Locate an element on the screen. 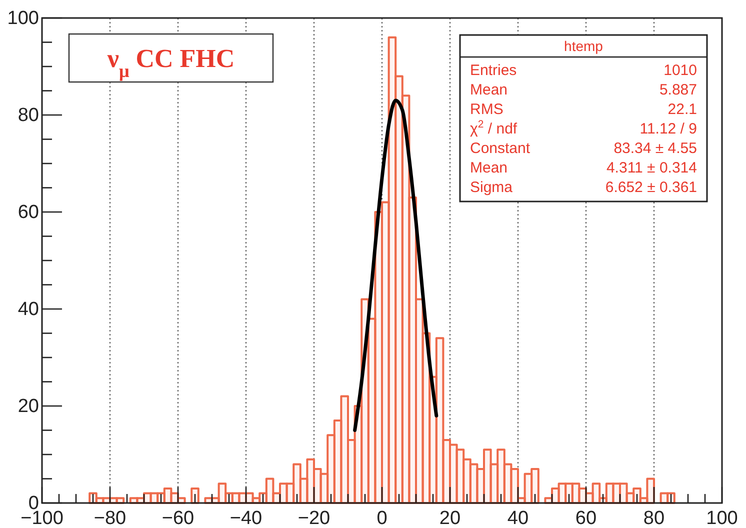 The image size is (746, 528). x-tick-label: −40 is located at coordinates (246, 518).